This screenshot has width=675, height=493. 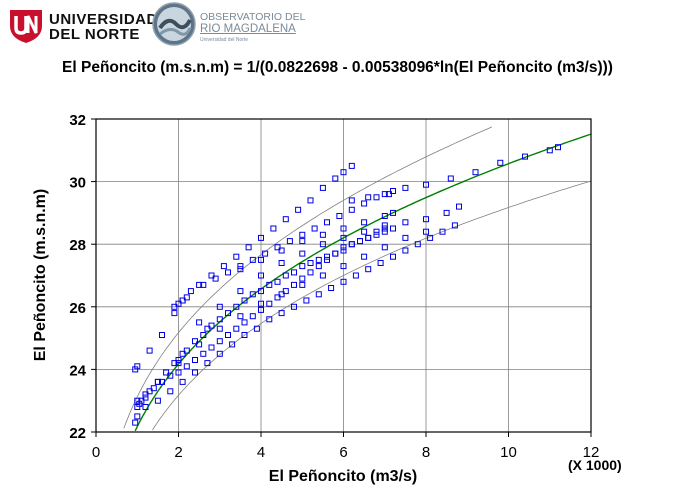 What do you see at coordinates (248, 29) in the screenshot?
I see `observatory-name-line2: RIO MAGDALENA` at bounding box center [248, 29].